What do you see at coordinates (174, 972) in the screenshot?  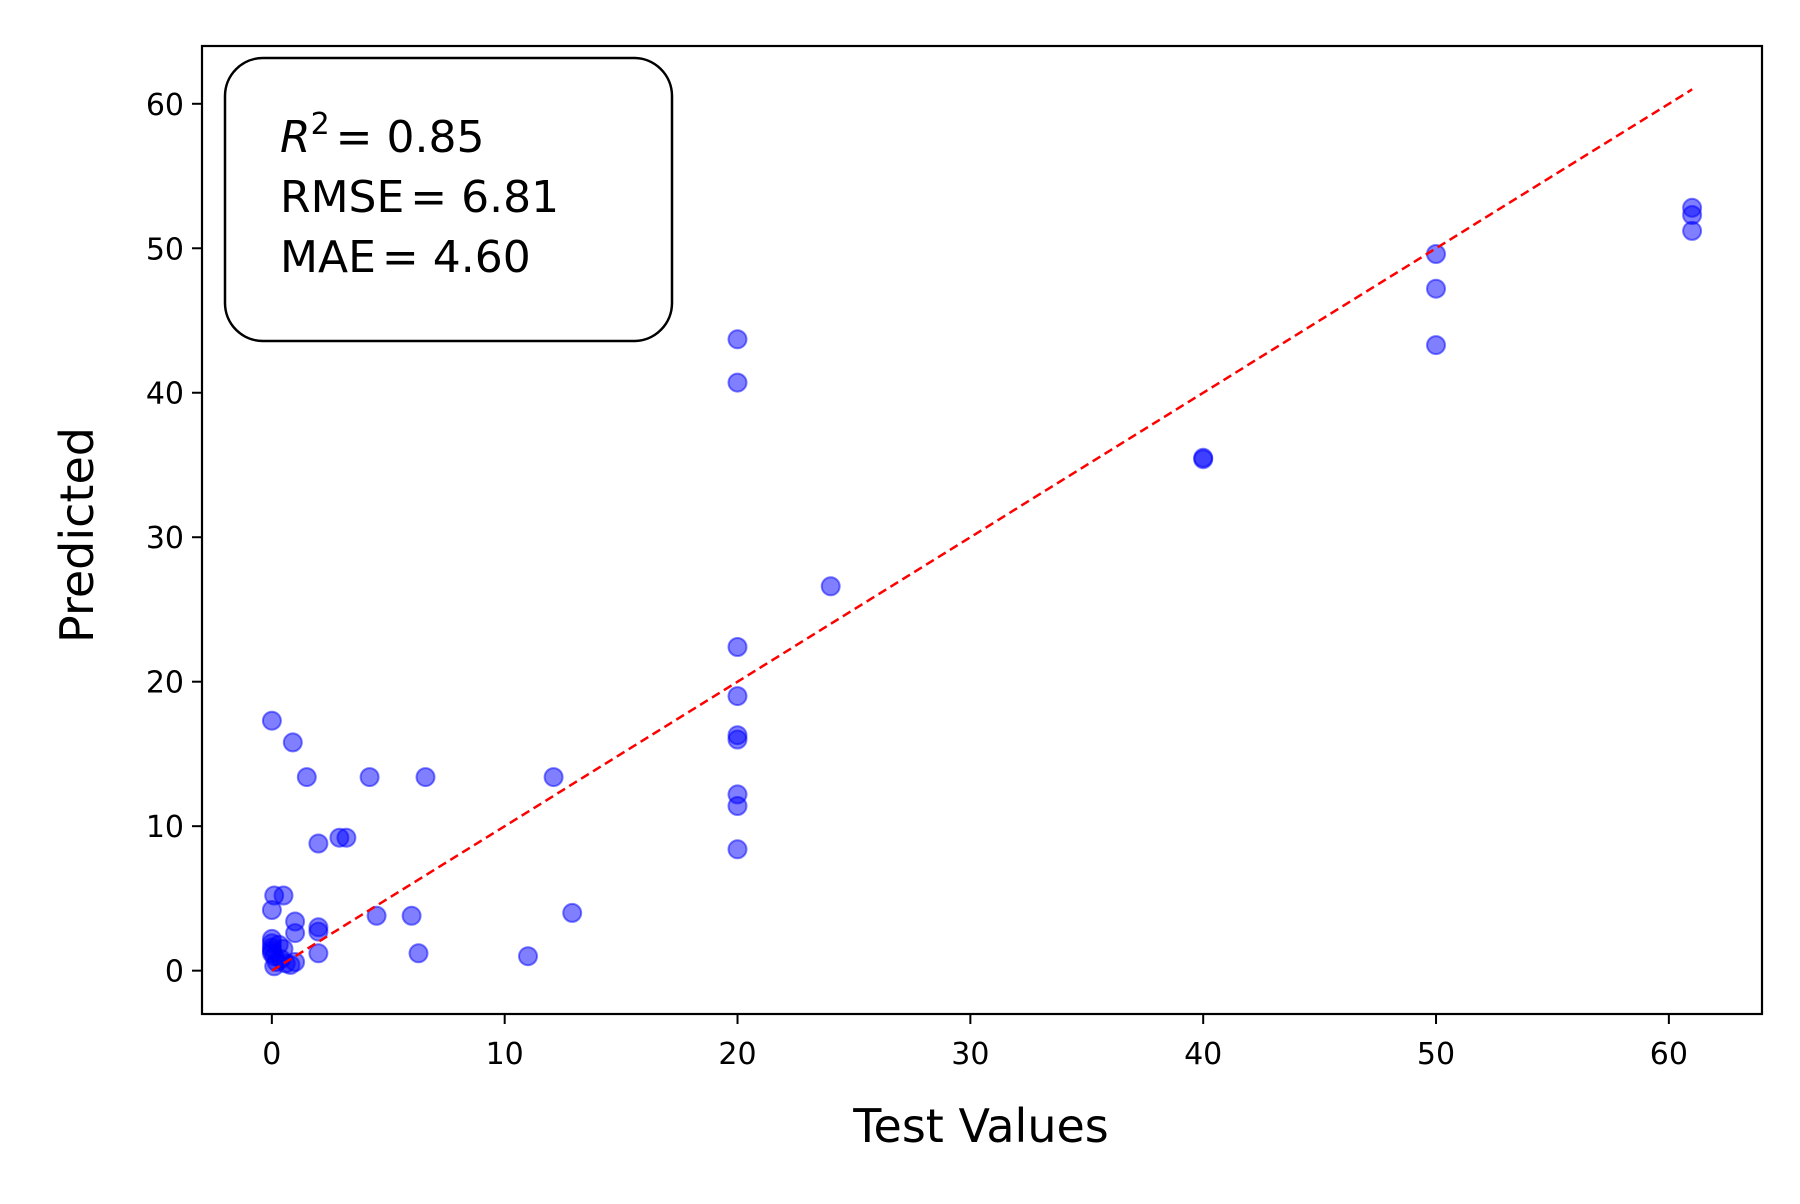 I see `y-tick-label: 0` at bounding box center [174, 972].